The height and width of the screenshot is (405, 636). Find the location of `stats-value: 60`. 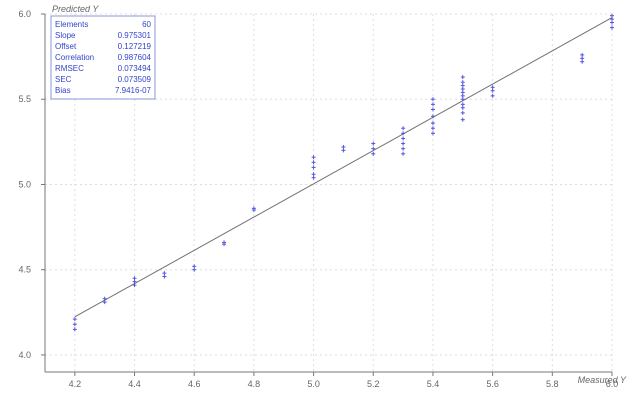

stats-value: 60 is located at coordinates (146, 24).